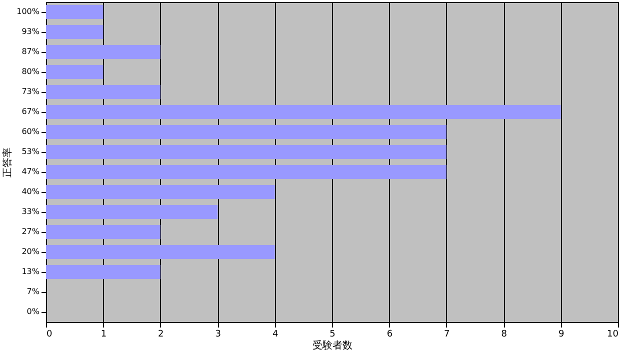  I want to click on x-tick-label: 5, so click(333, 335).